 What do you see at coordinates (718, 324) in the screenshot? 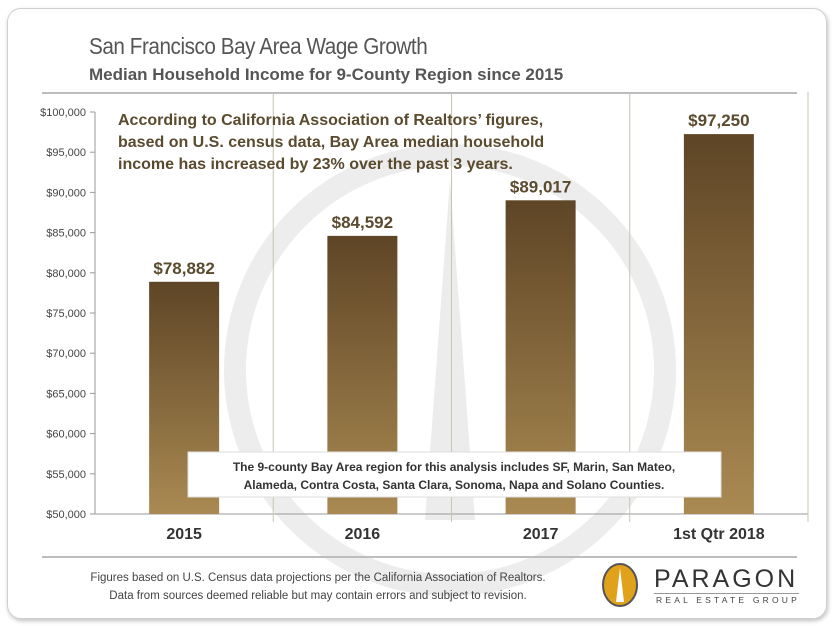
I see `bar` at bounding box center [718, 324].